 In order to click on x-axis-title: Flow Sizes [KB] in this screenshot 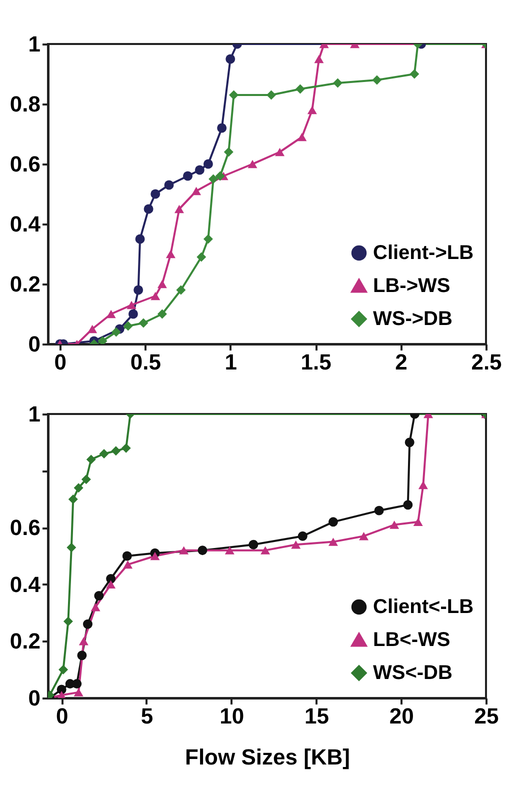, I will do `click(267, 757)`.